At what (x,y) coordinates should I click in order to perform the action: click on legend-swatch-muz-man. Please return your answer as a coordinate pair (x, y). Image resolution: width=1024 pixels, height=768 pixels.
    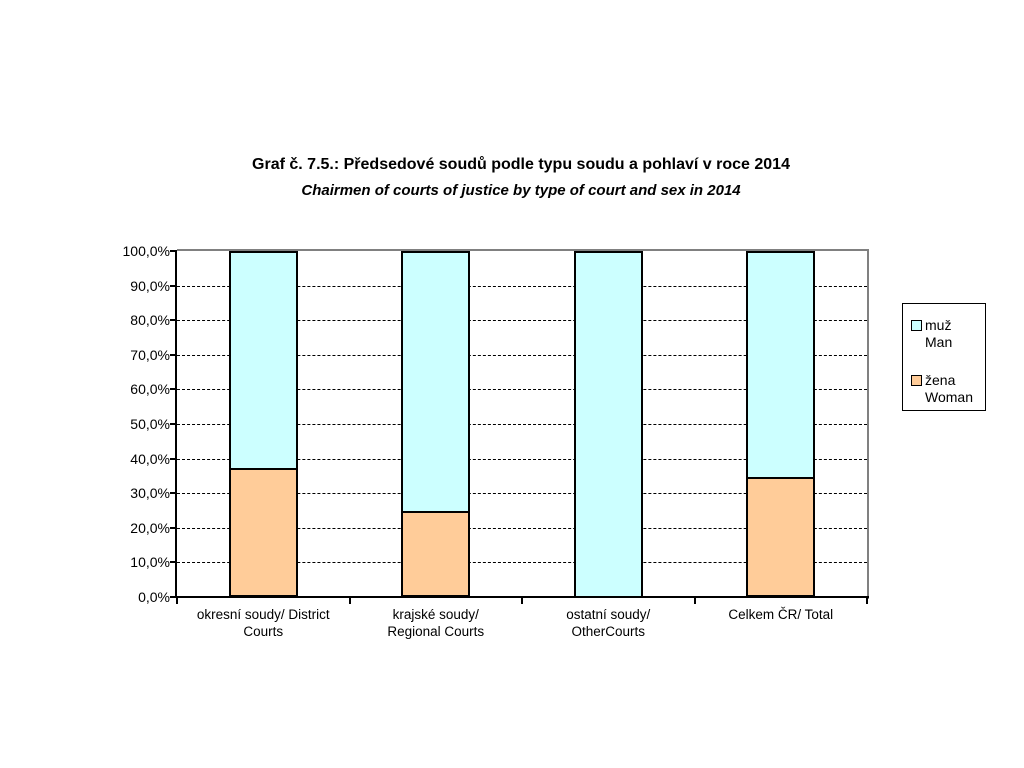
    Looking at the image, I should click on (916, 325).